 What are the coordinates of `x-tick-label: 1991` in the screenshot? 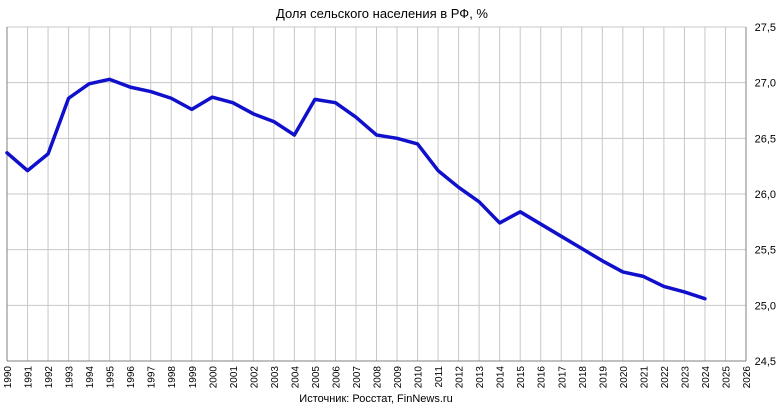 It's located at (29, 377).